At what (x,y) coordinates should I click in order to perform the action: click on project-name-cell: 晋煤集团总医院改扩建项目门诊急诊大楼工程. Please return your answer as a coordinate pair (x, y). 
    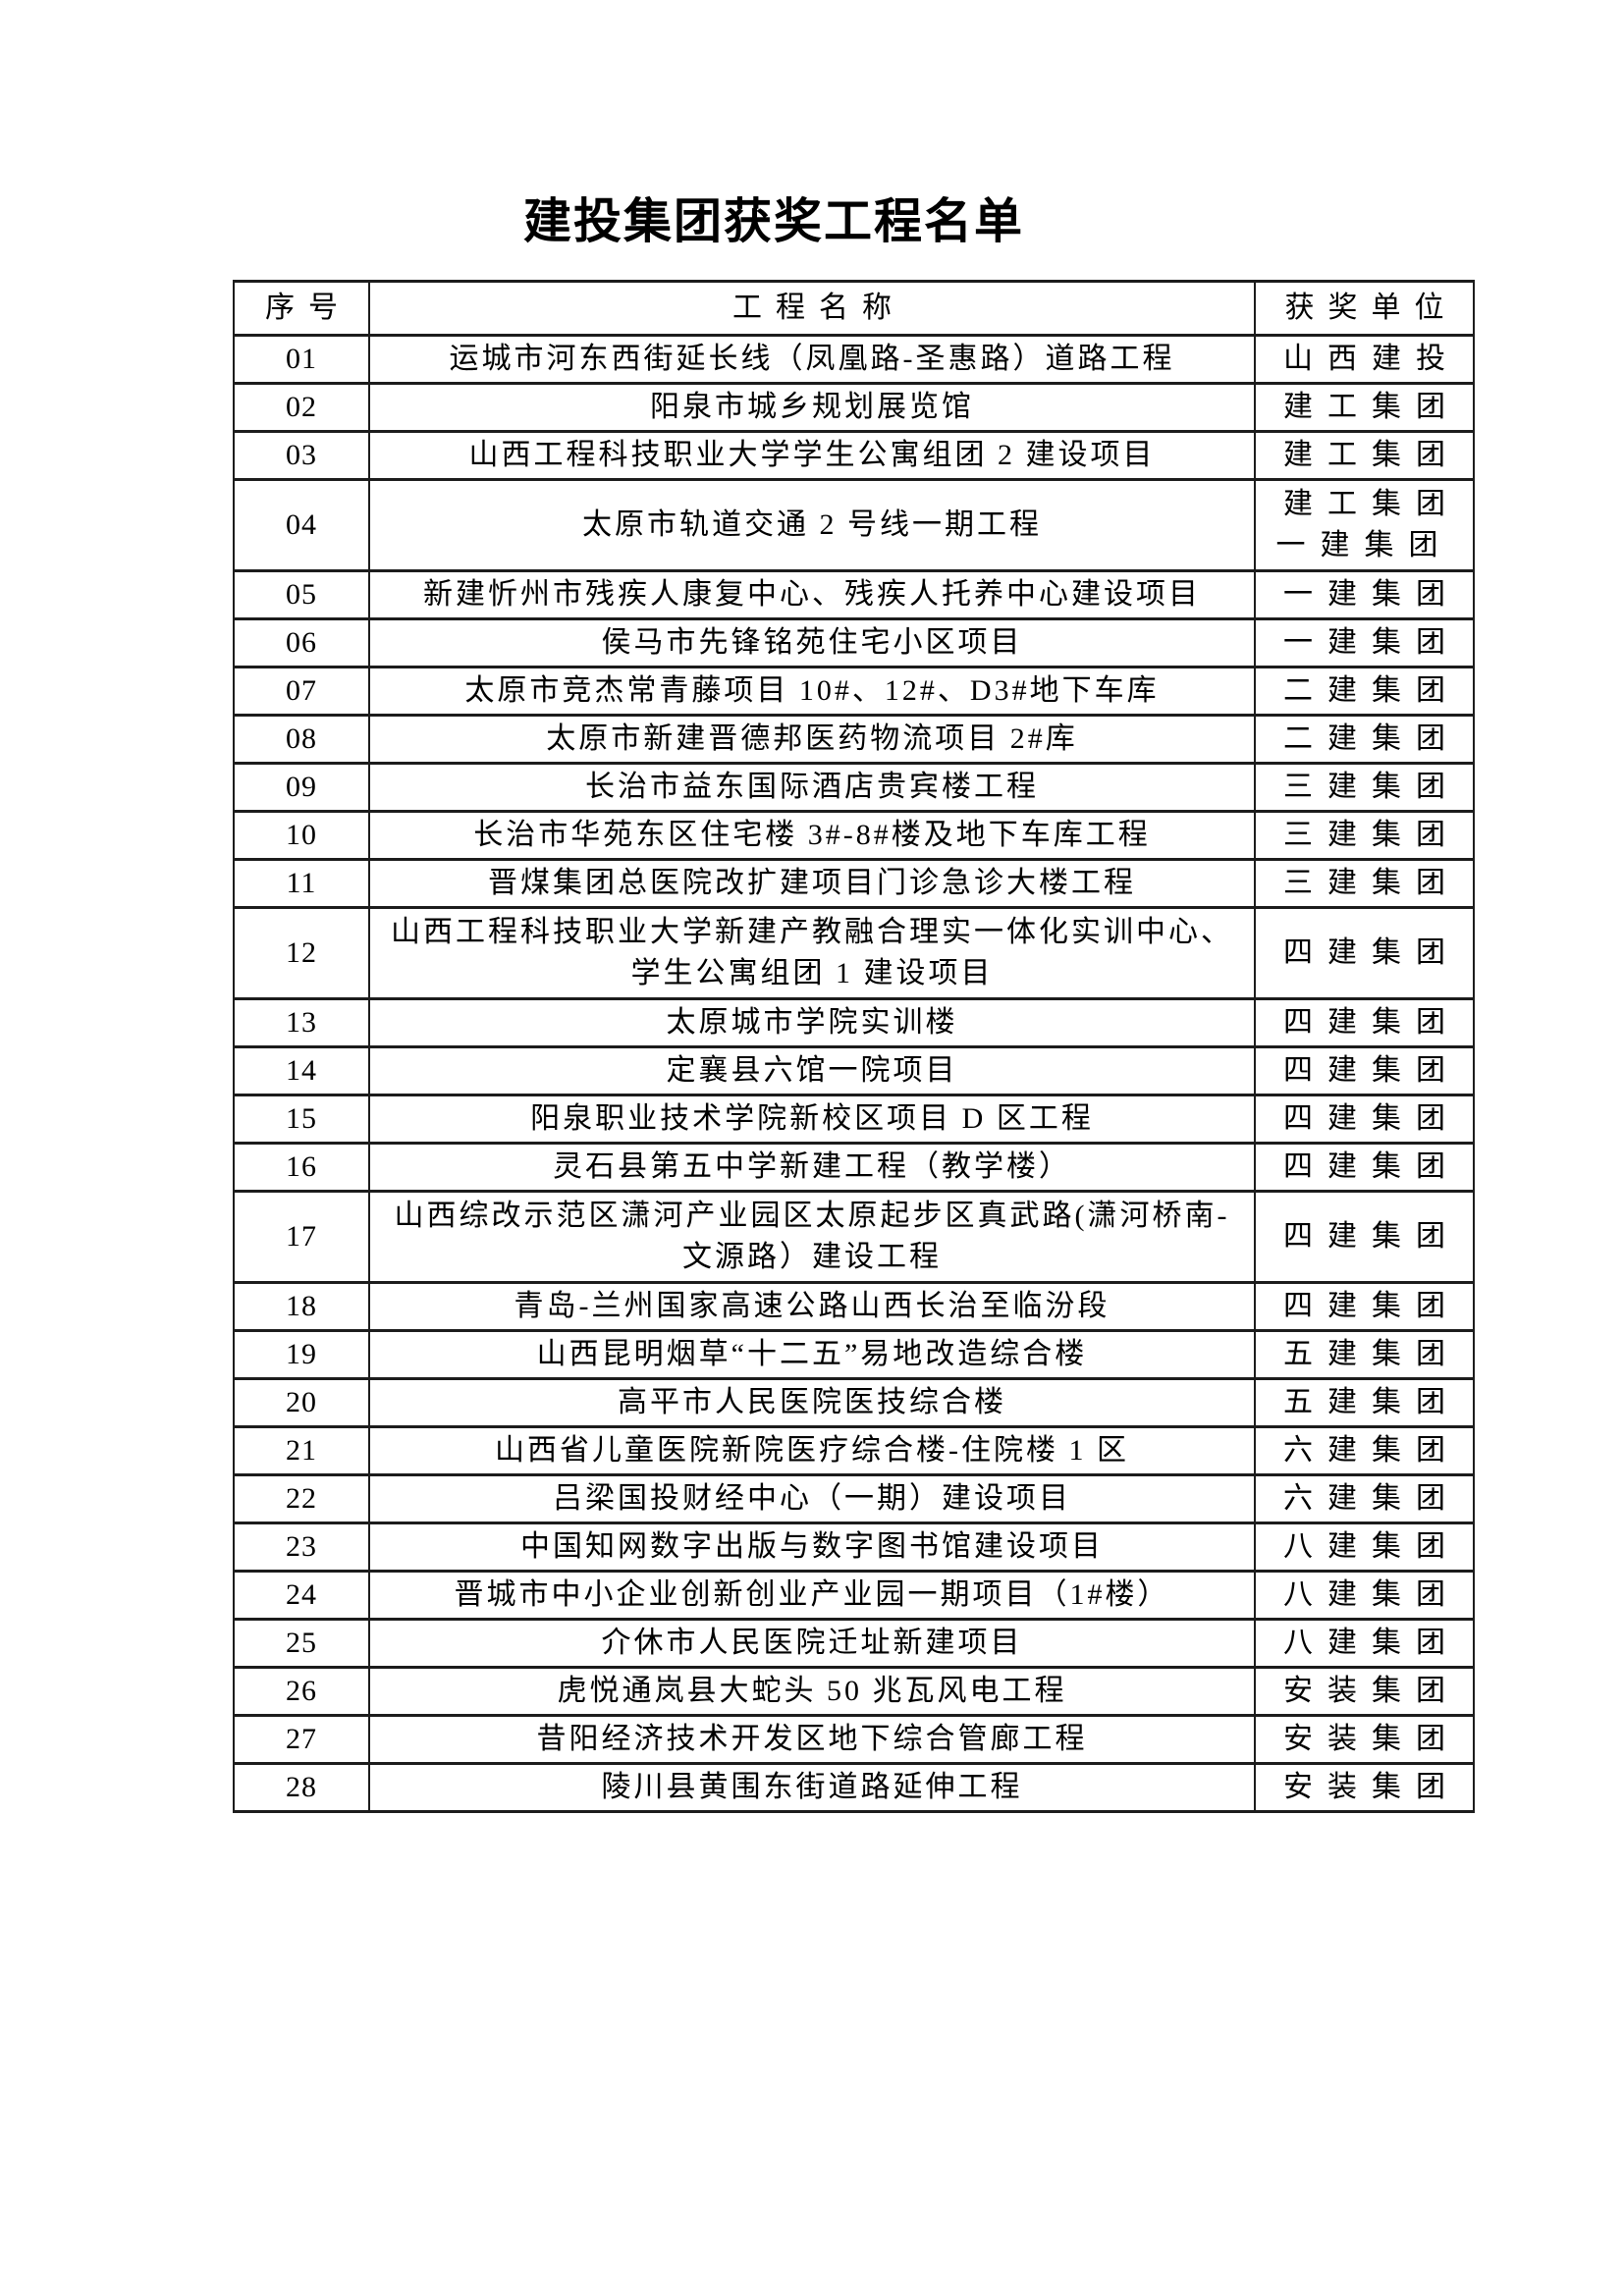
    Looking at the image, I should click on (812, 883).